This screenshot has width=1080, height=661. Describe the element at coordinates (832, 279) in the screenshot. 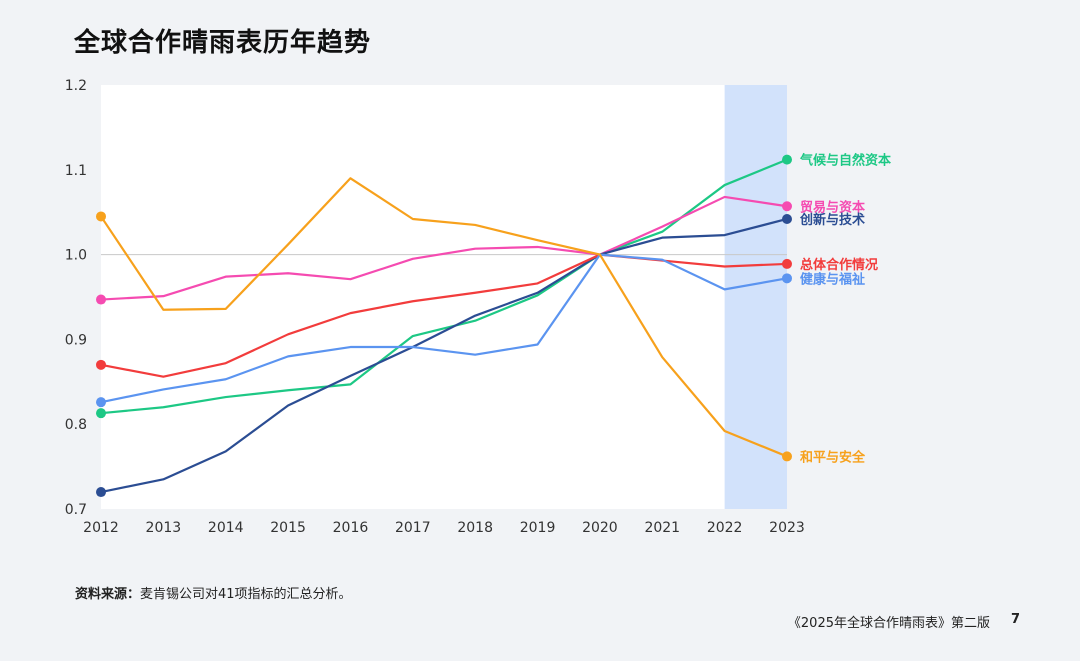

I see `series-label: 健康与福祉` at that location.